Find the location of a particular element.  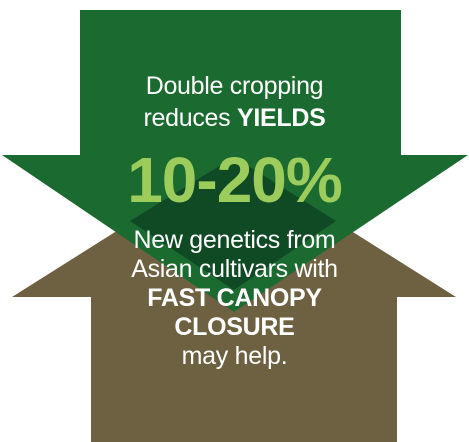

caption-reduces-text: reduces is located at coordinates (190, 118).